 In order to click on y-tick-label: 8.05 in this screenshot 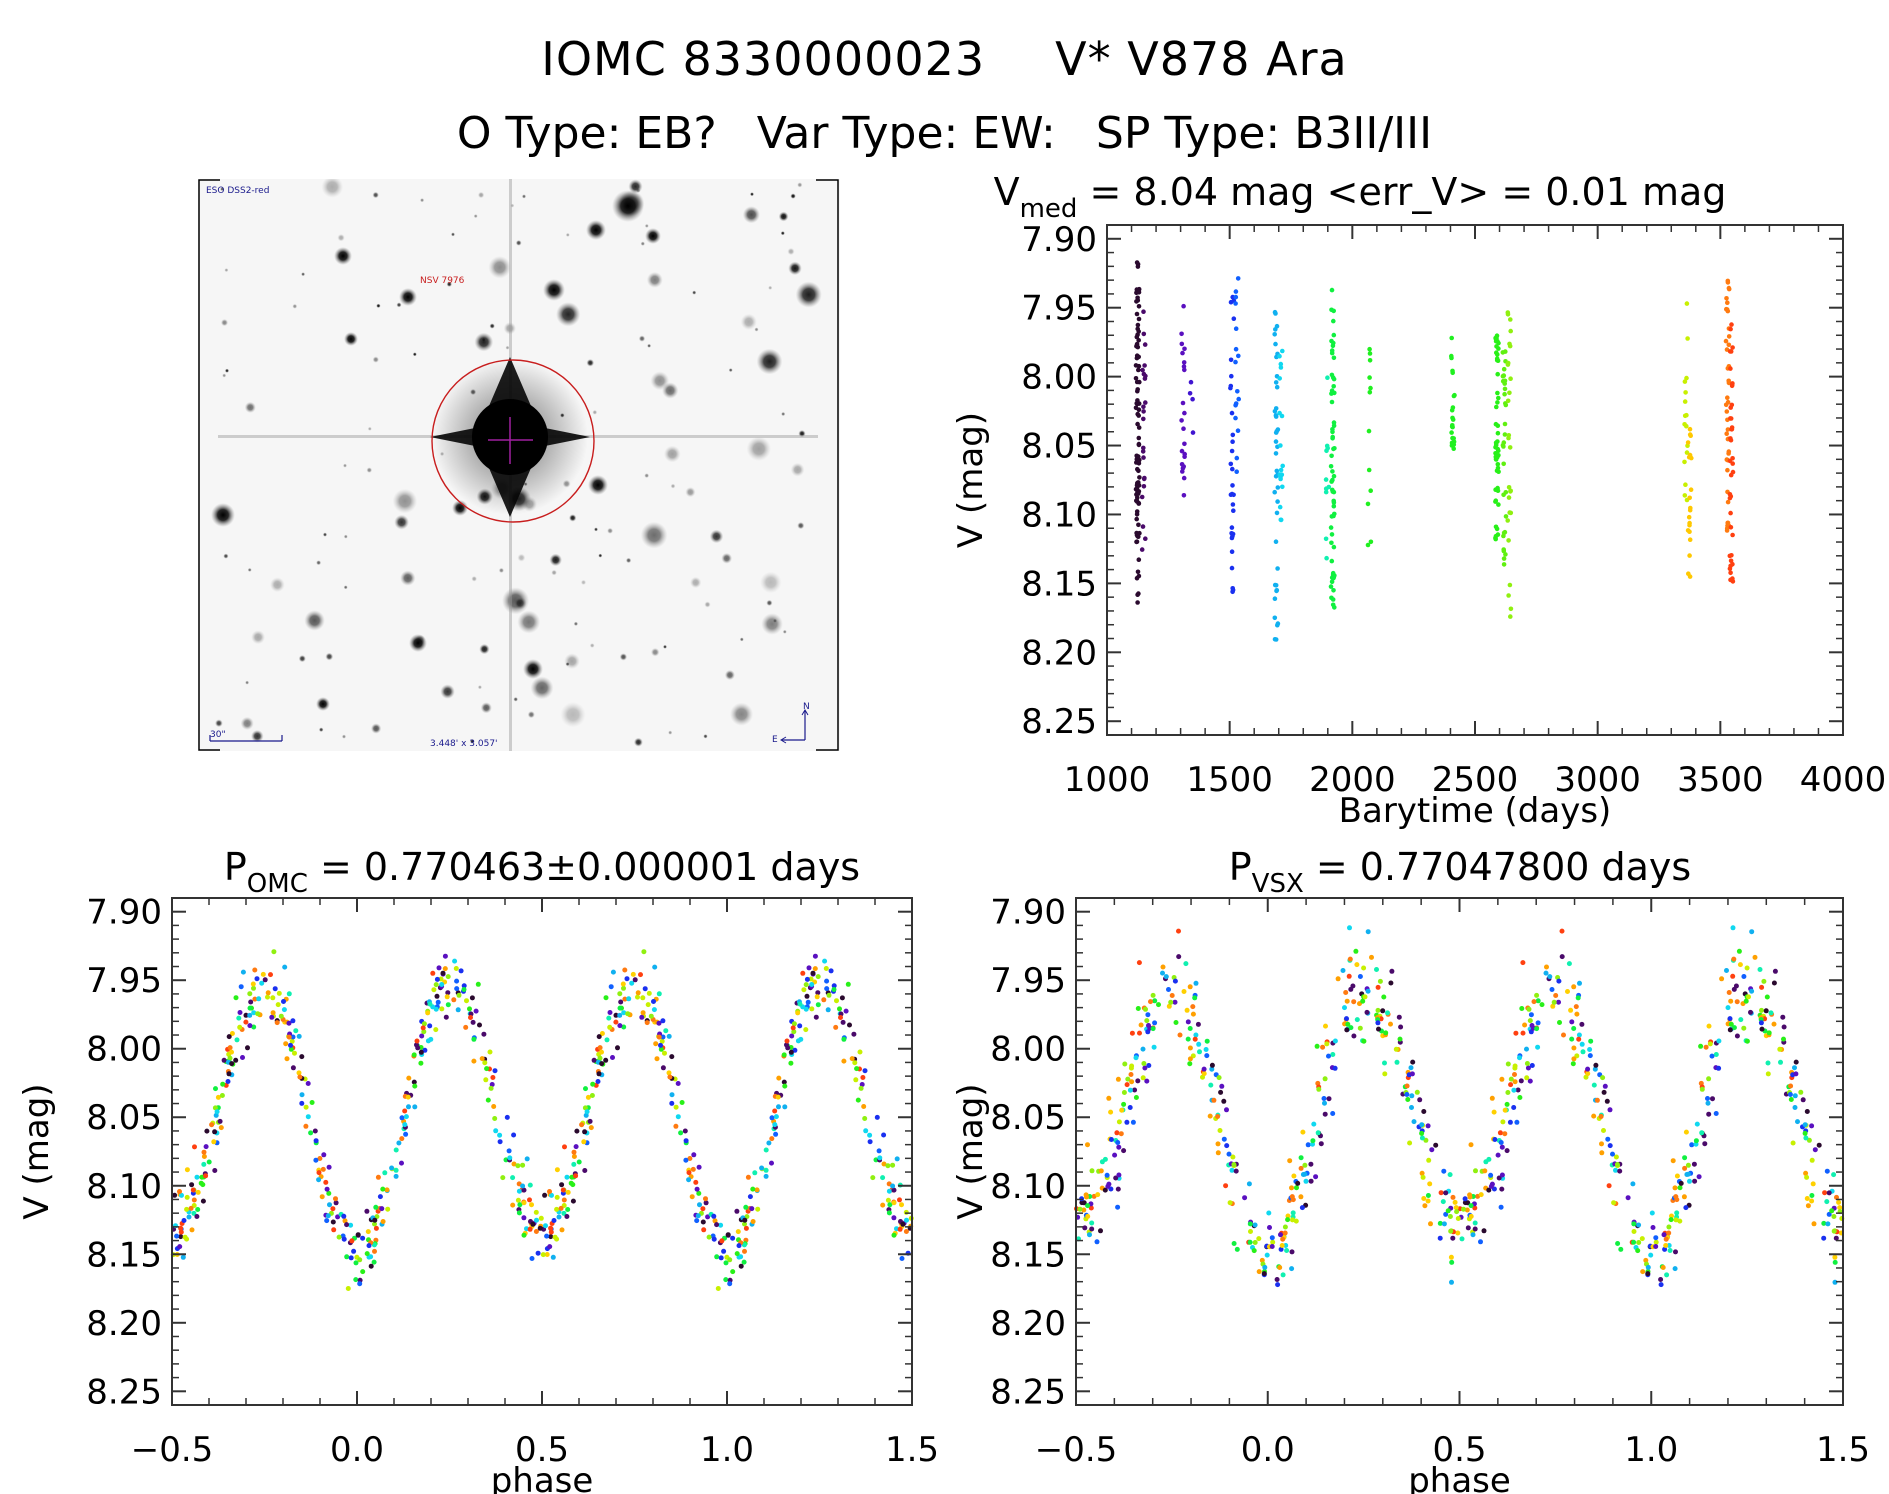, I will do `click(124, 1118)`.